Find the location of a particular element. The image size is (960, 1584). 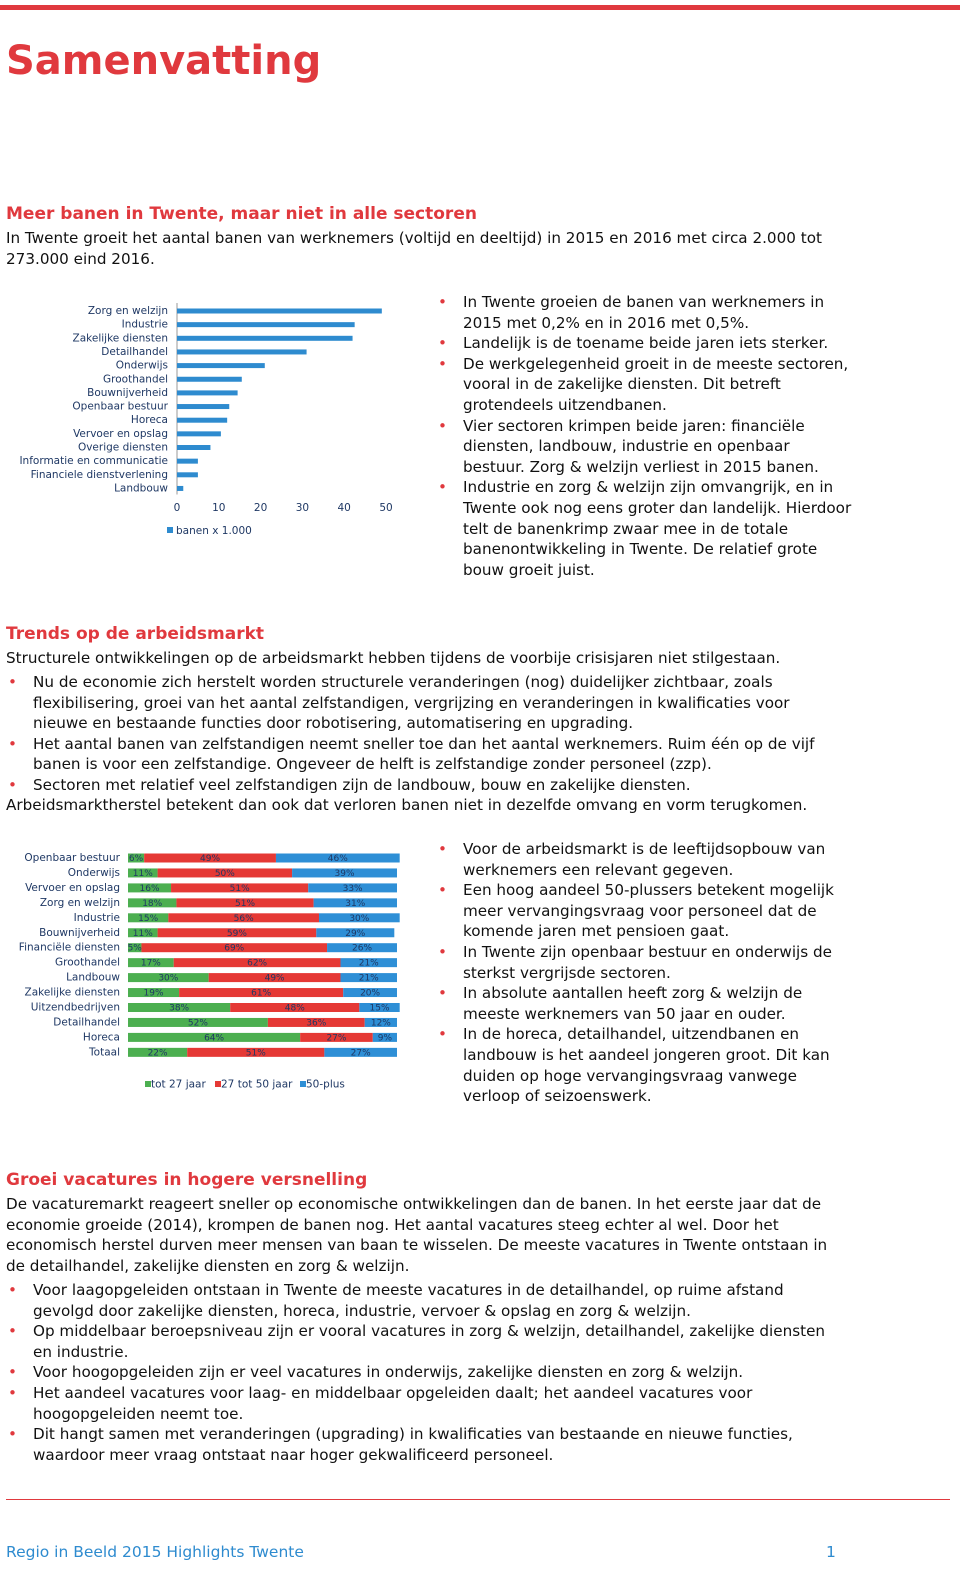

page-number: 1 is located at coordinates (831, 1552).